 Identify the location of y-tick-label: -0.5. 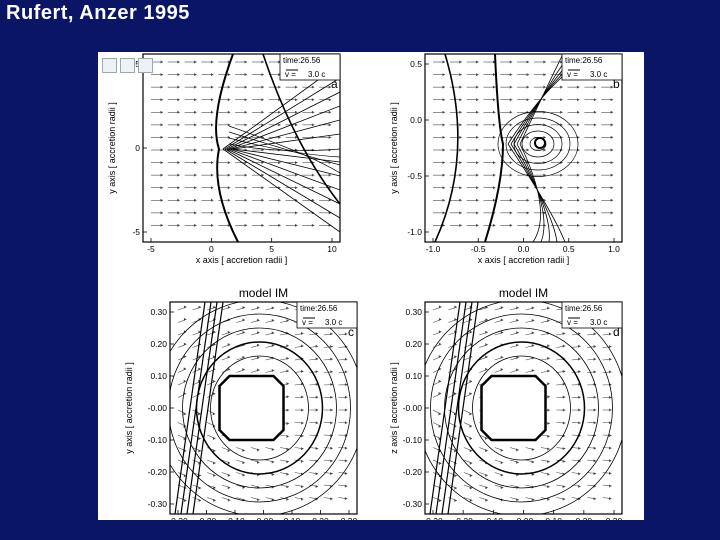
(414, 176).